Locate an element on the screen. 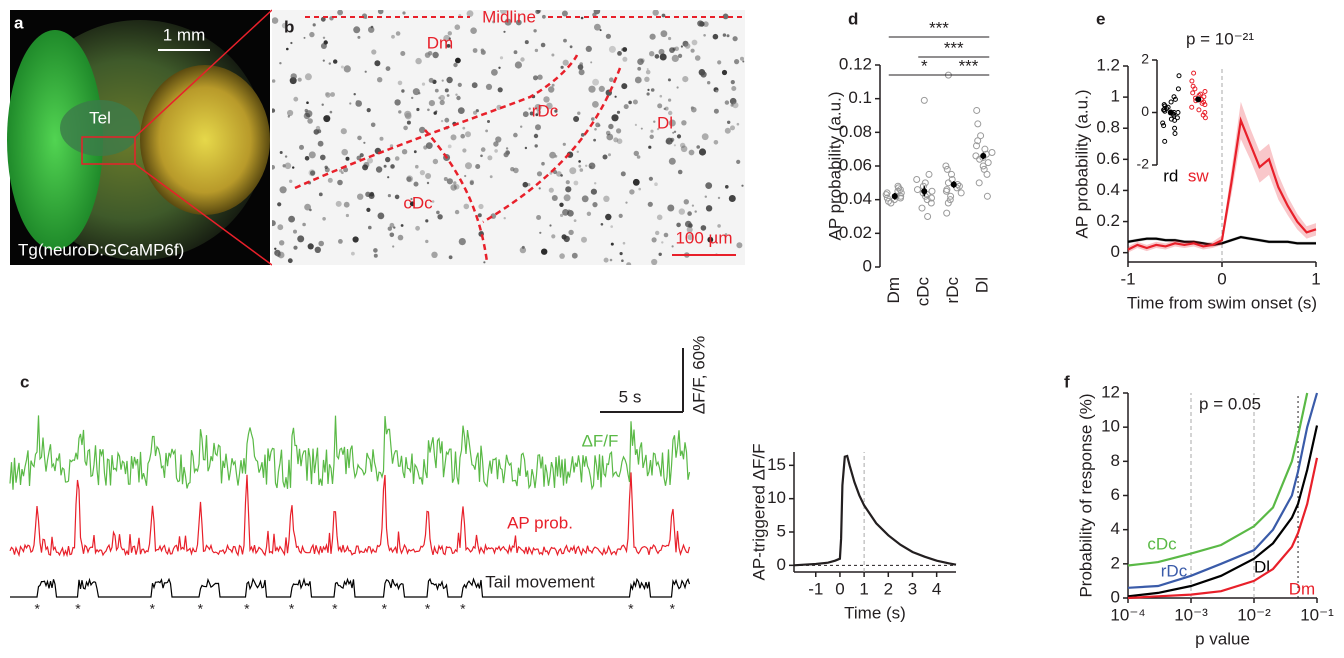 Image resolution: width=1344 pixels, height=658 pixels. x-axis-label: Time from swim onset (s) is located at coordinates (1222, 302).